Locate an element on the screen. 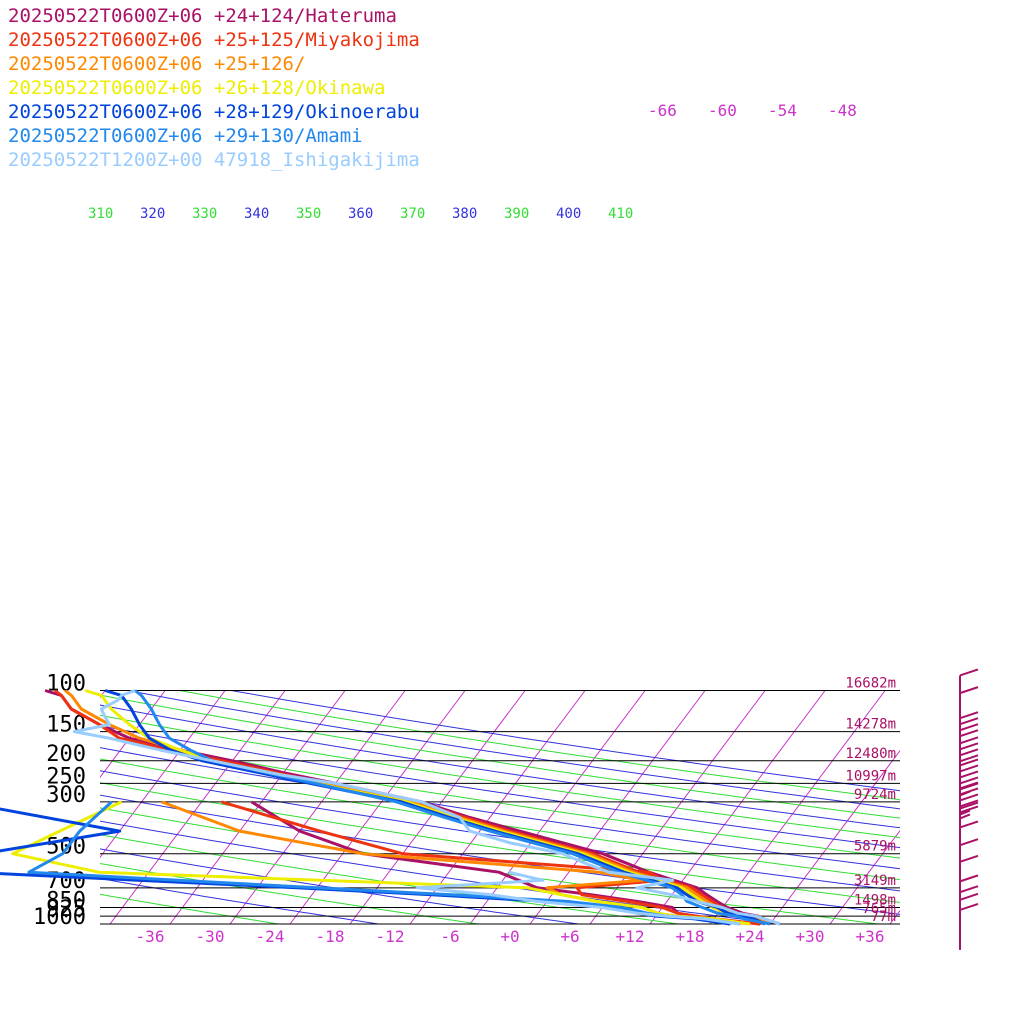 The image size is (1024, 1024). legend-entry: 20250522T0600Z+06 +29+130/Amami is located at coordinates (185, 136).